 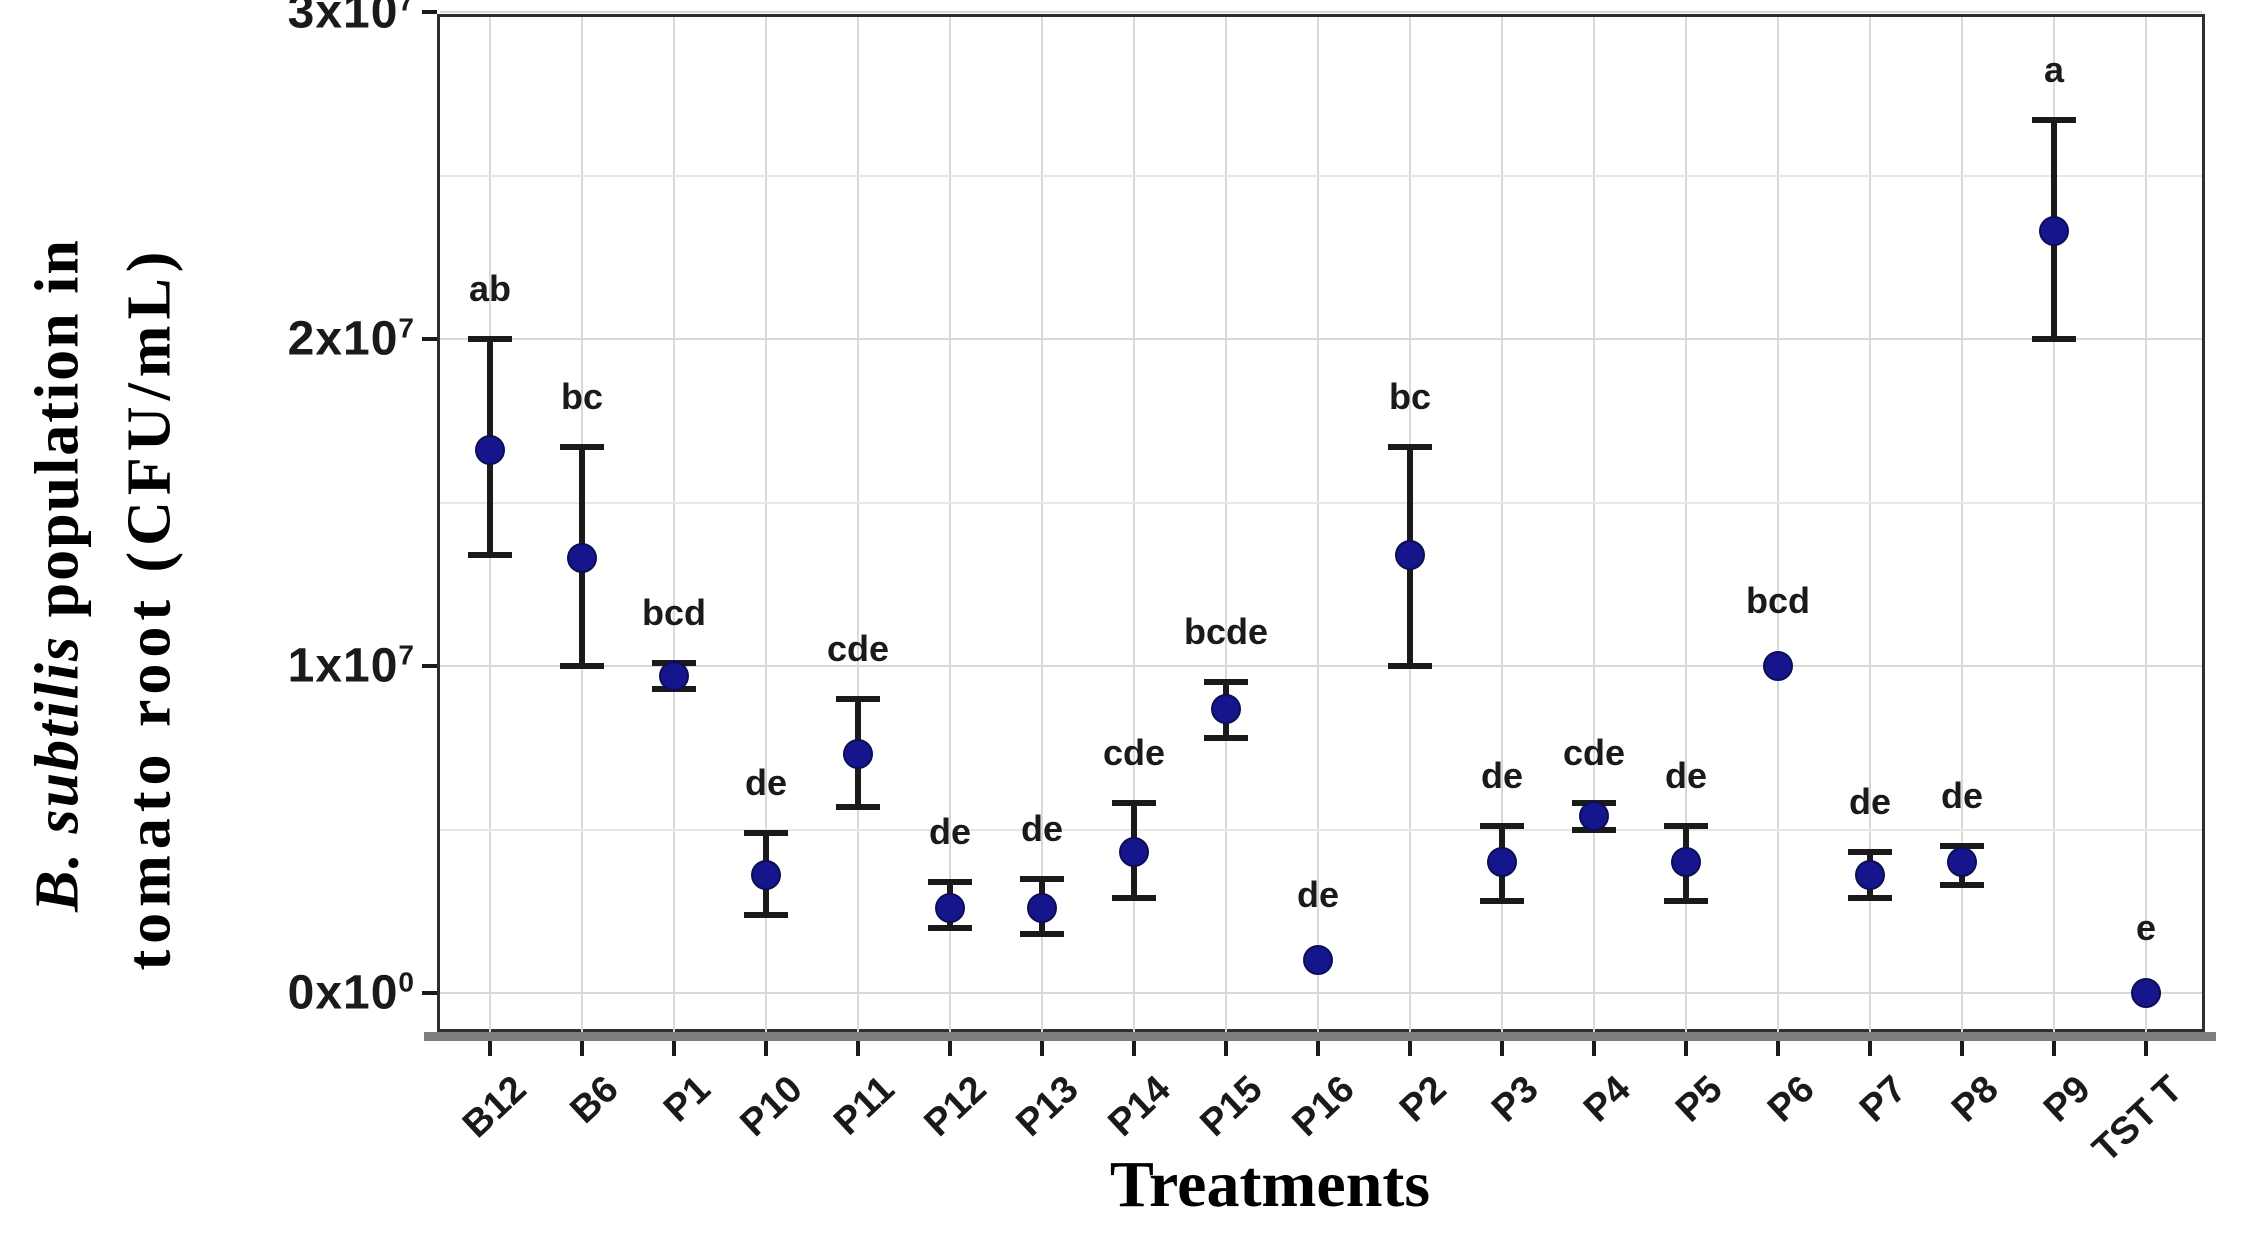 I want to click on y-tick-label-0: 0x100, so click(x=351, y=993).